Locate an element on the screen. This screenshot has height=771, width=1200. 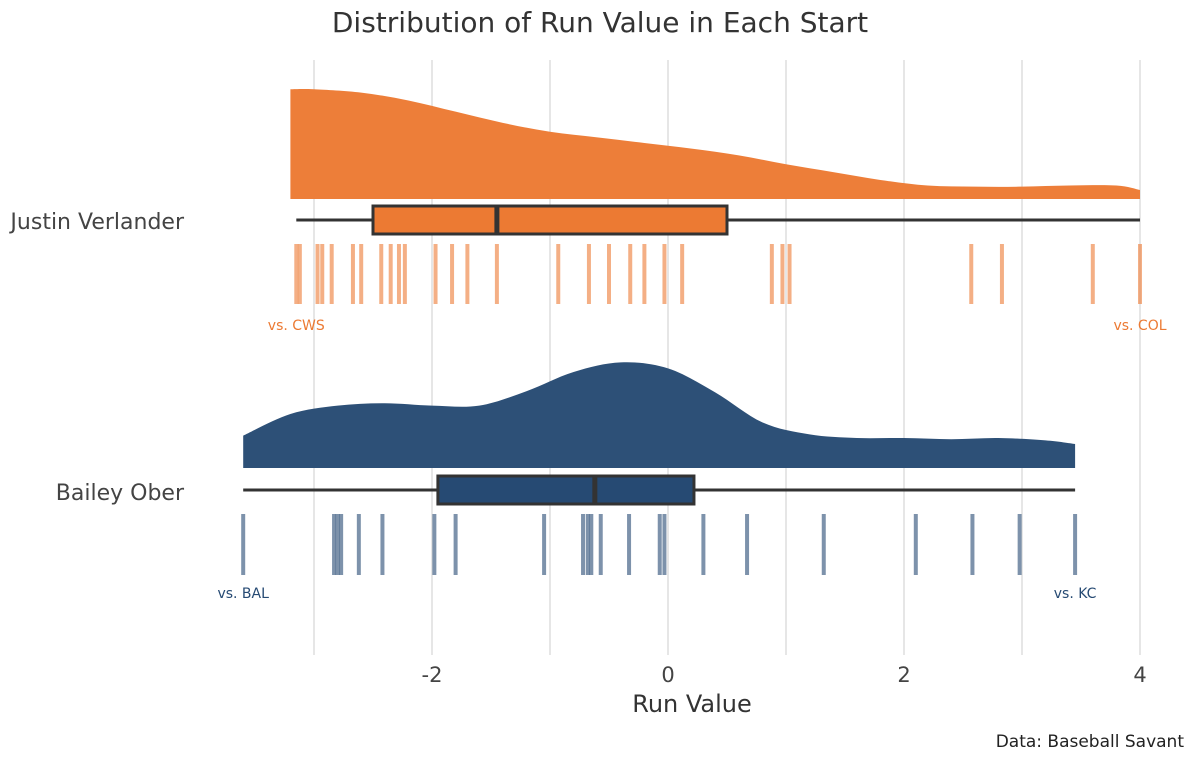
high-start-label: vs. COL is located at coordinates (1139, 326).